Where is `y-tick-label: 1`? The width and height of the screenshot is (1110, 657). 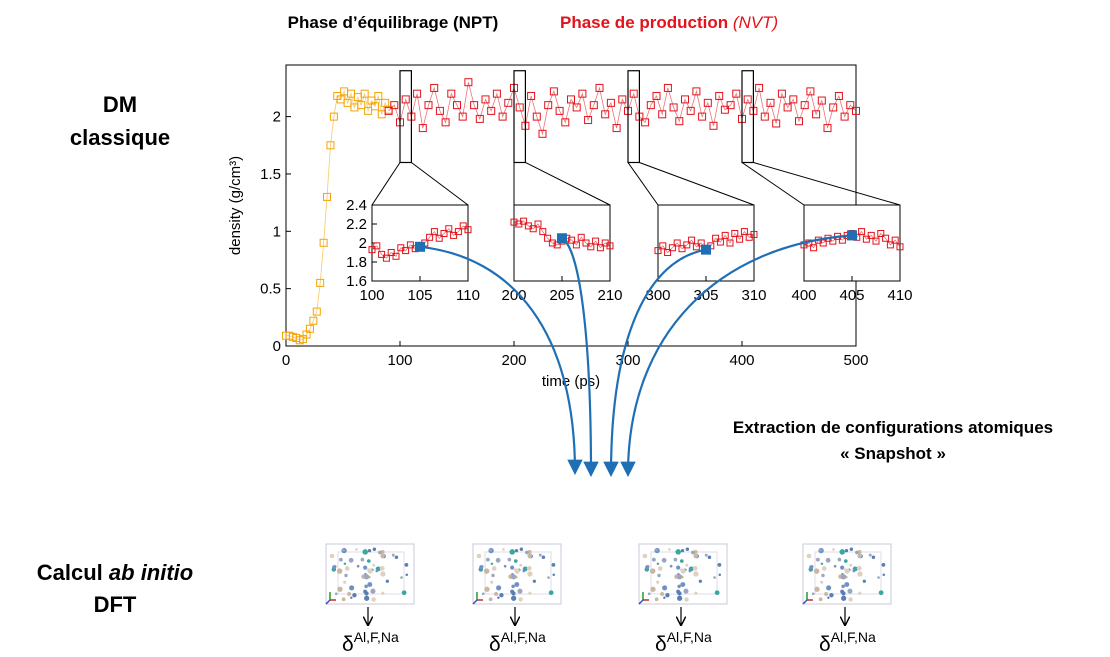
y-tick-label: 1 is located at coordinates (277, 231).